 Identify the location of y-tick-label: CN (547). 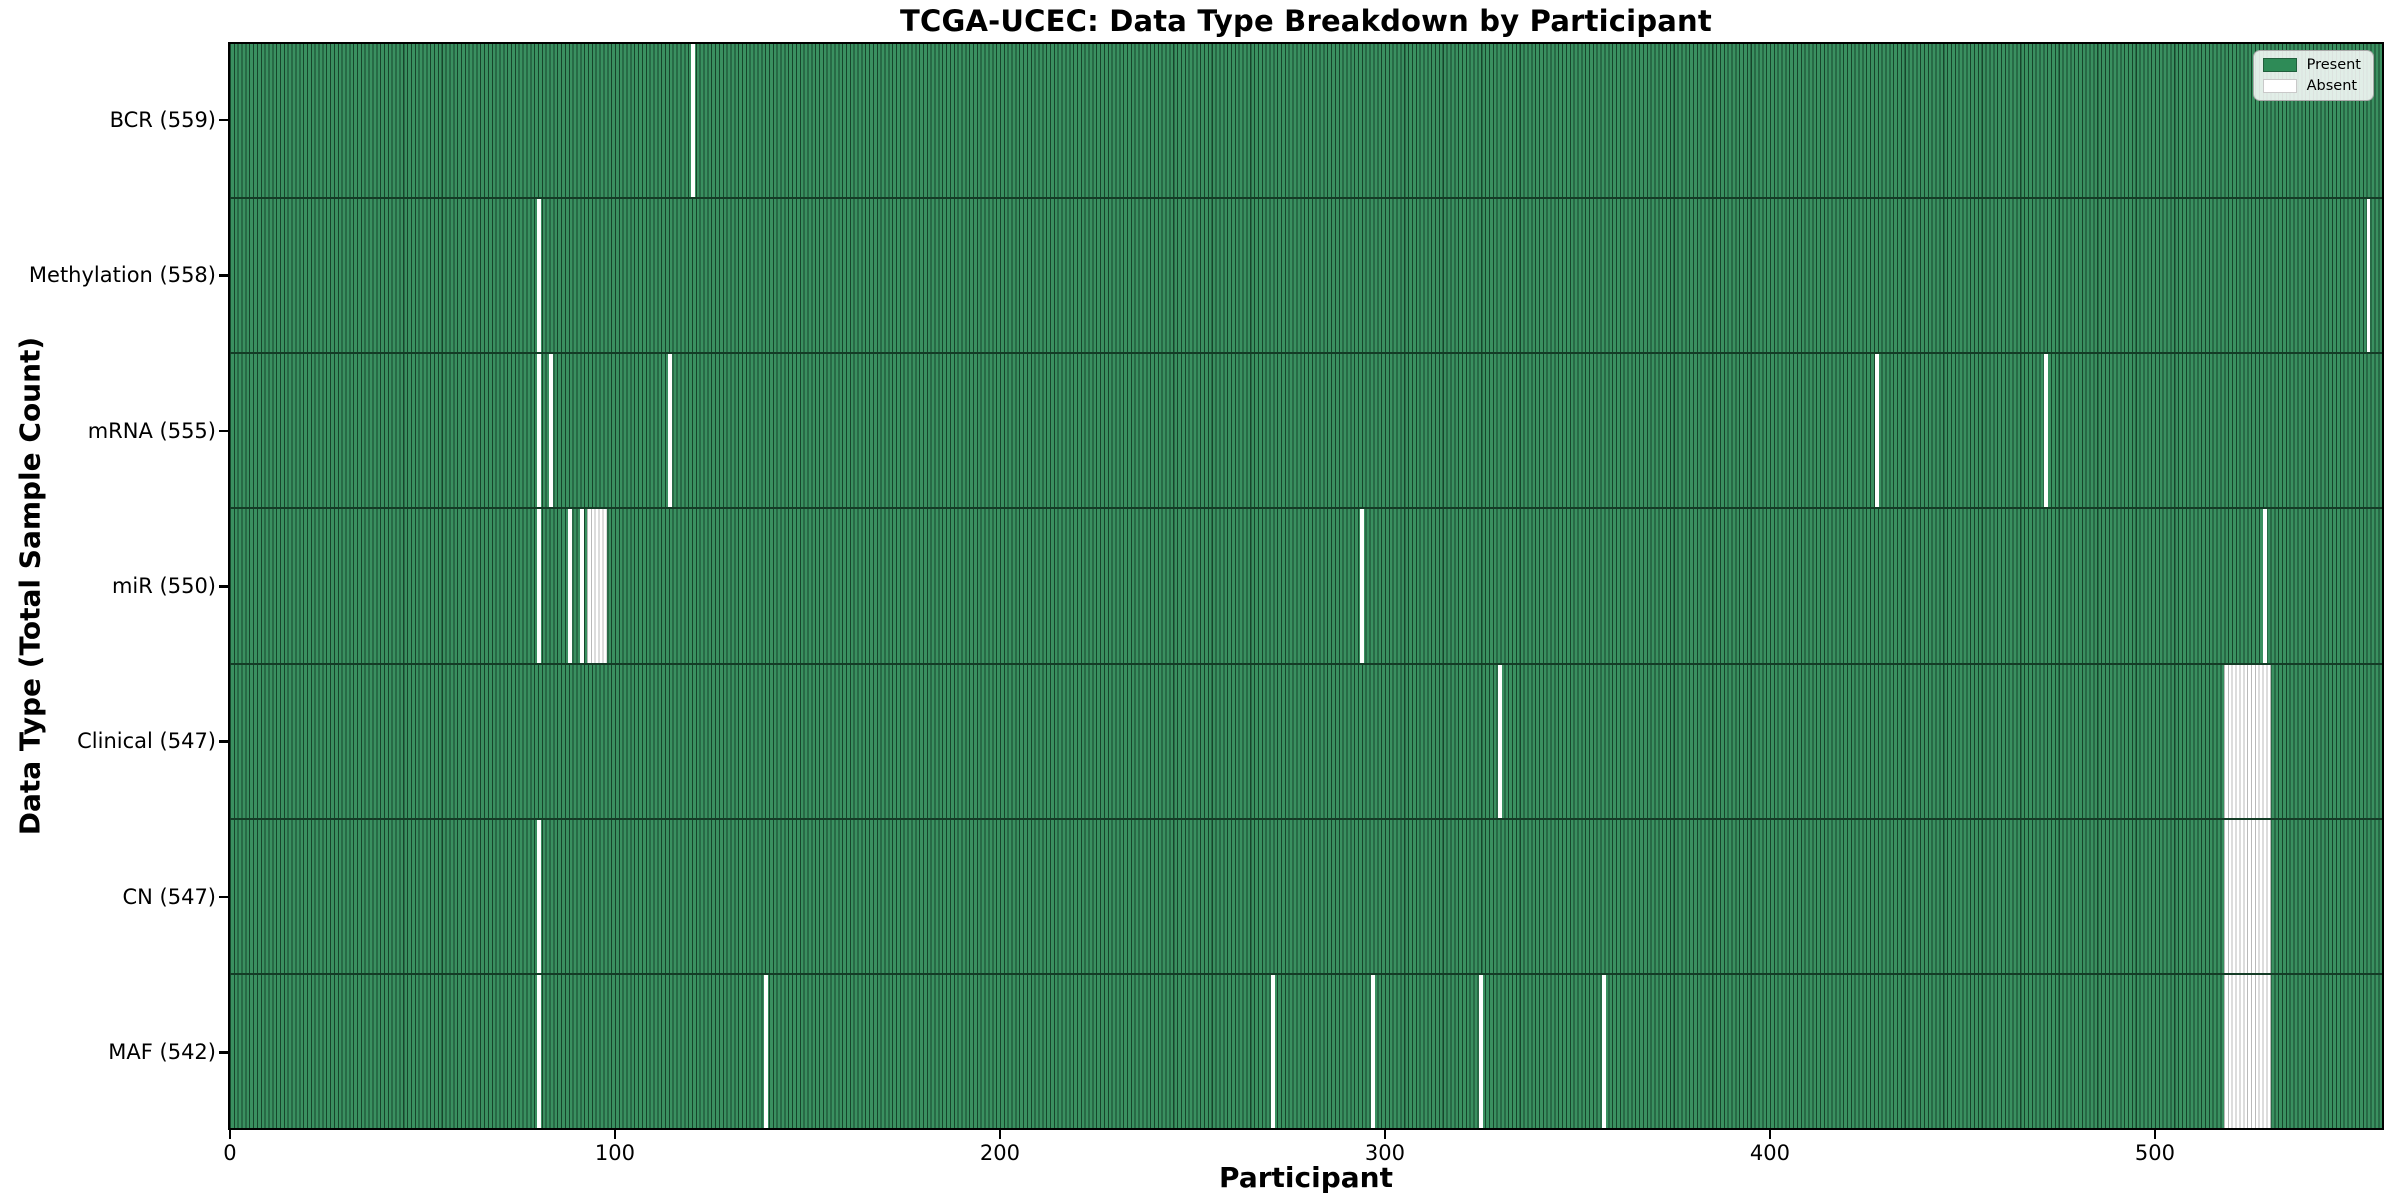
(169, 896).